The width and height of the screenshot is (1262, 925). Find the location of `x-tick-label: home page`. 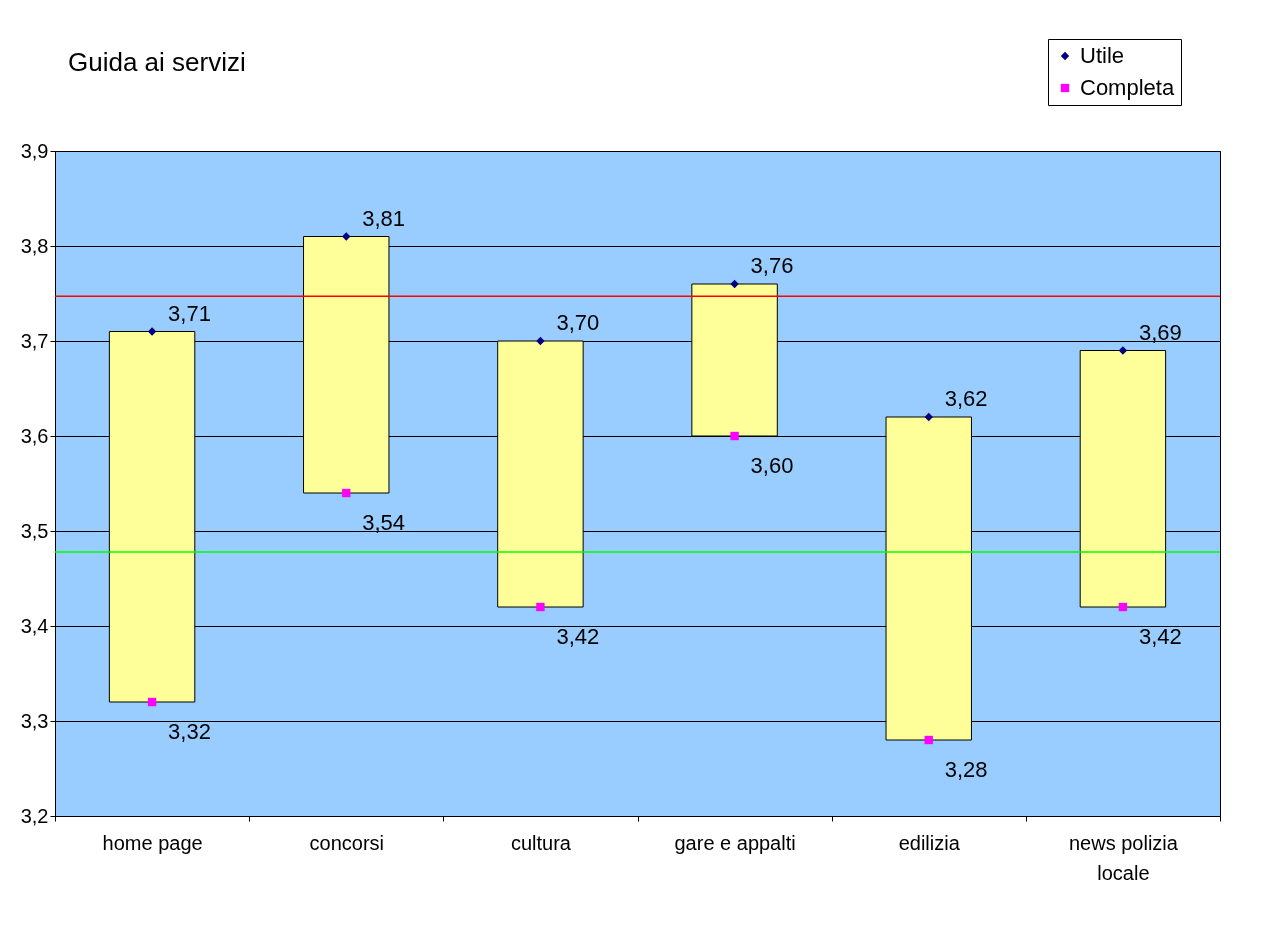

x-tick-label: home page is located at coordinates (152, 842).